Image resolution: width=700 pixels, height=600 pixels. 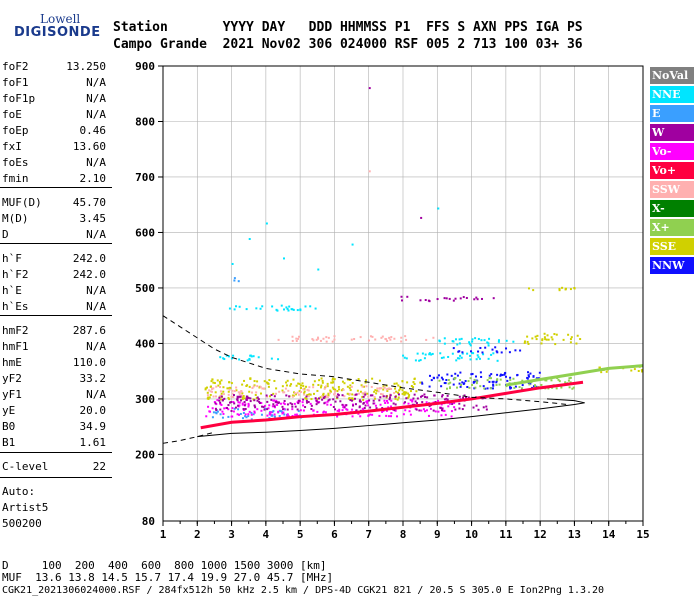 I want to click on param-value: 0.46, so click(x=93, y=130).